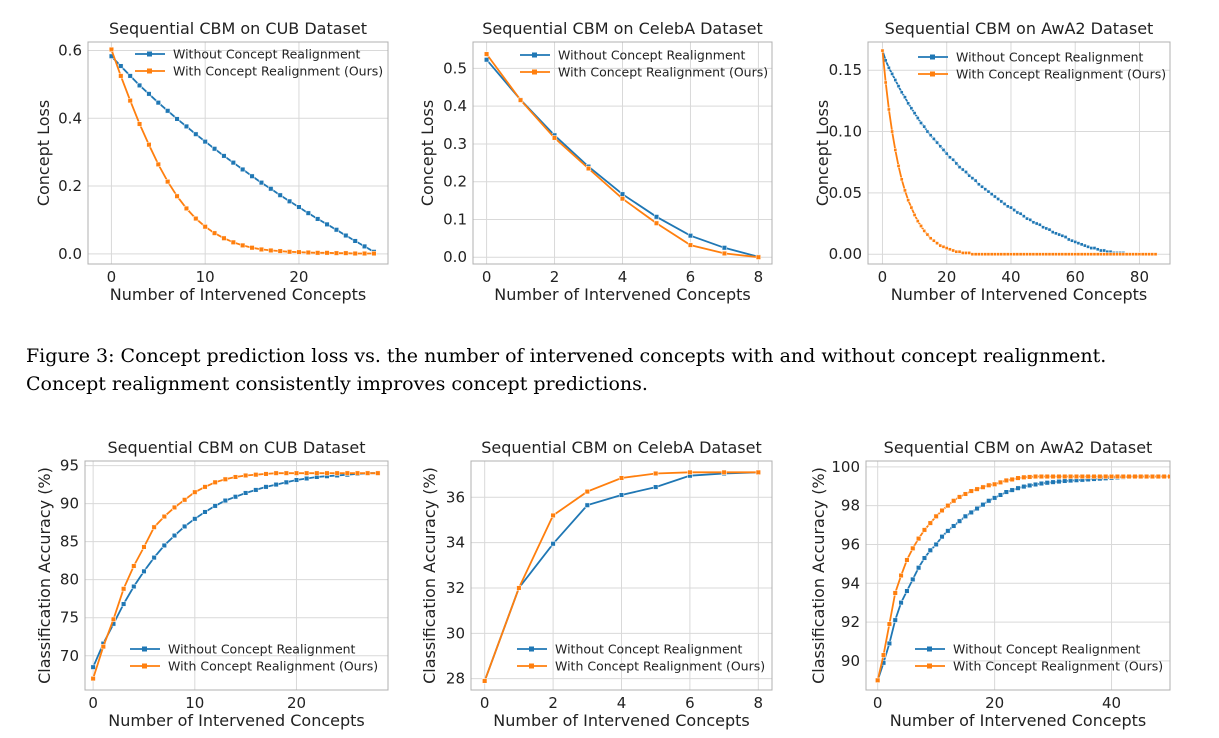 The height and width of the screenshot is (738, 1219). I want to click on chart-1-series-2-line, so click(242, 152).